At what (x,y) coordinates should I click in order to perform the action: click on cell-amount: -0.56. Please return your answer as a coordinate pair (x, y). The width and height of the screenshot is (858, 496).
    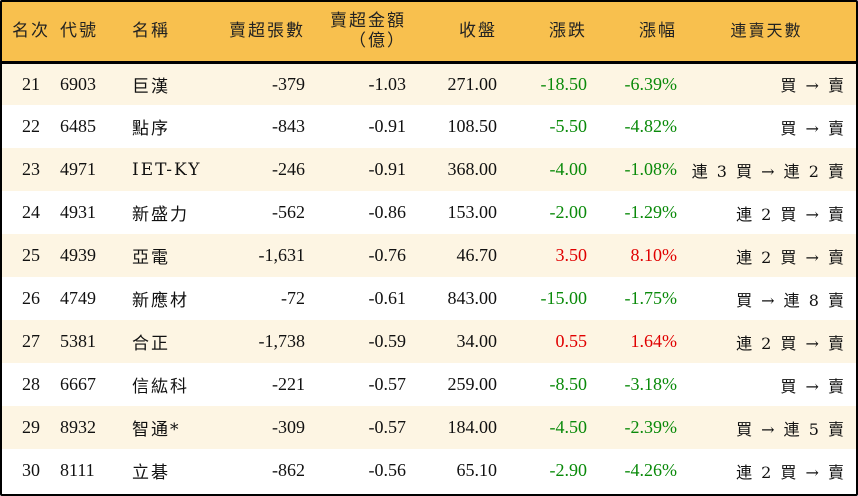
    Looking at the image, I should click on (387, 470).